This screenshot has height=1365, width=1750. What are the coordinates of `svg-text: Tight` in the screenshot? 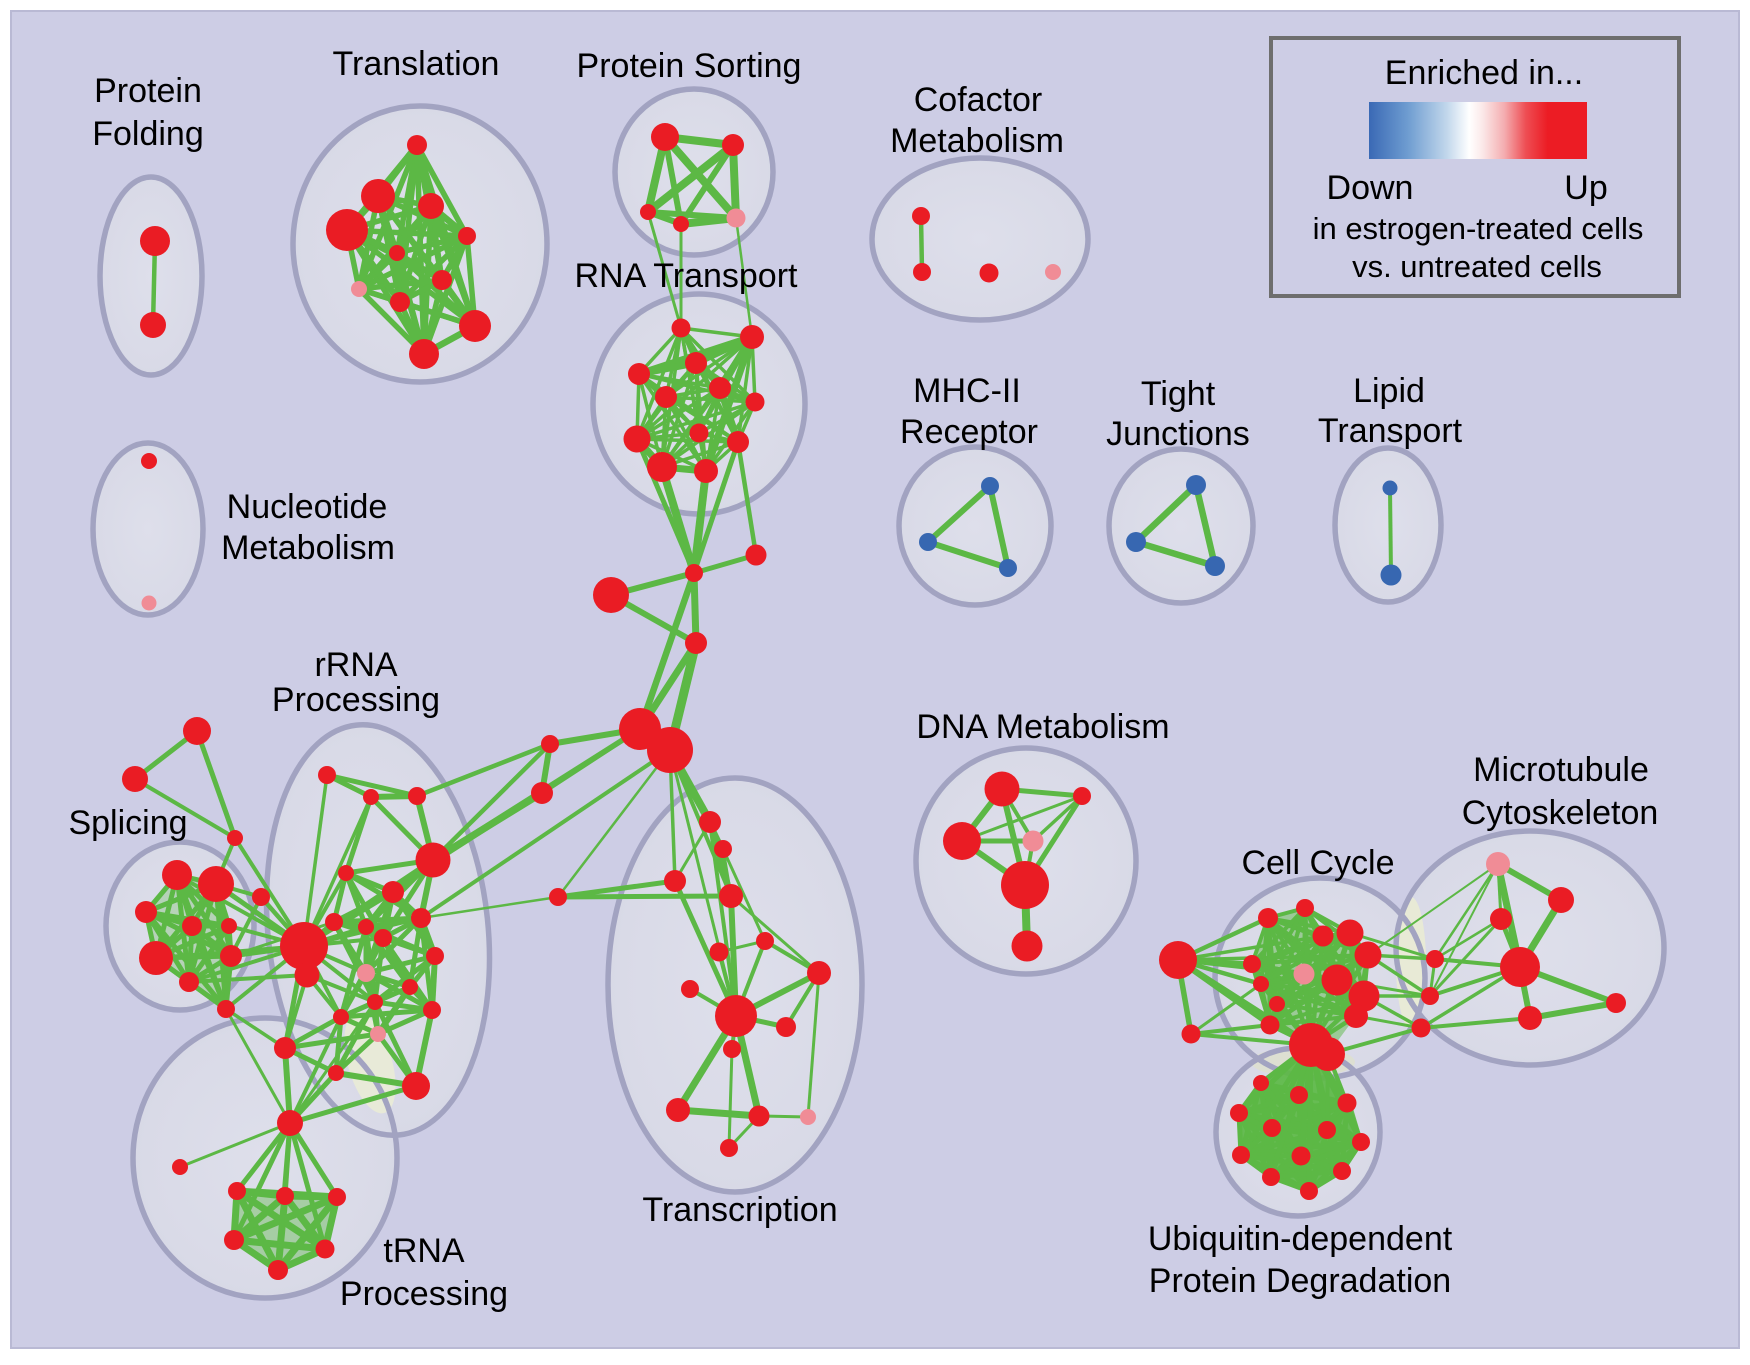 It's located at (1178, 394).